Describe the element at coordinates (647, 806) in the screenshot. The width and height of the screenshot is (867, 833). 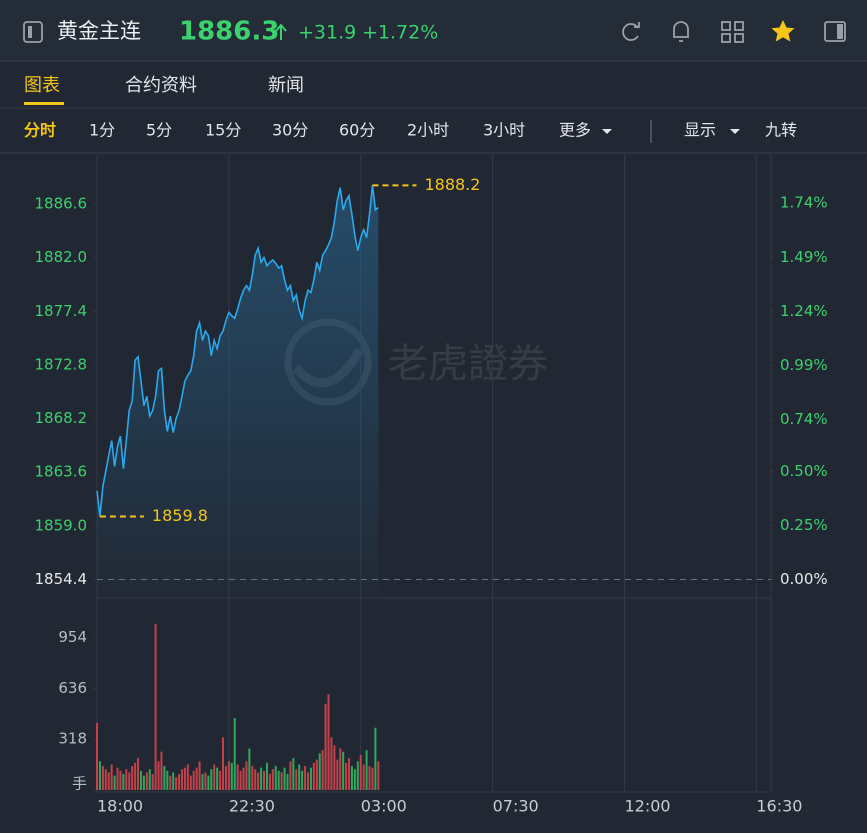
I see `x-tick-label: 12:00` at that location.